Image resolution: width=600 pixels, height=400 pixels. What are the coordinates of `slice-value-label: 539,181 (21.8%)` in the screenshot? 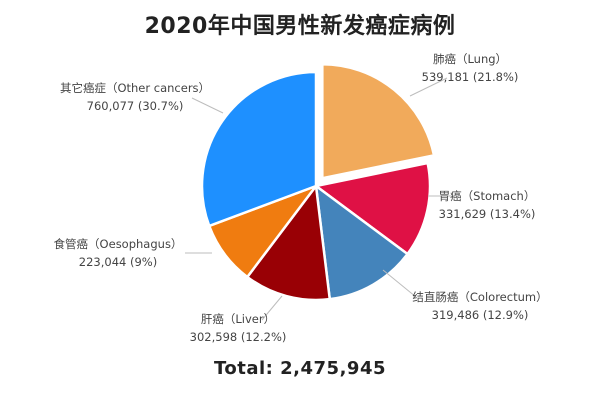 It's located at (470, 77).